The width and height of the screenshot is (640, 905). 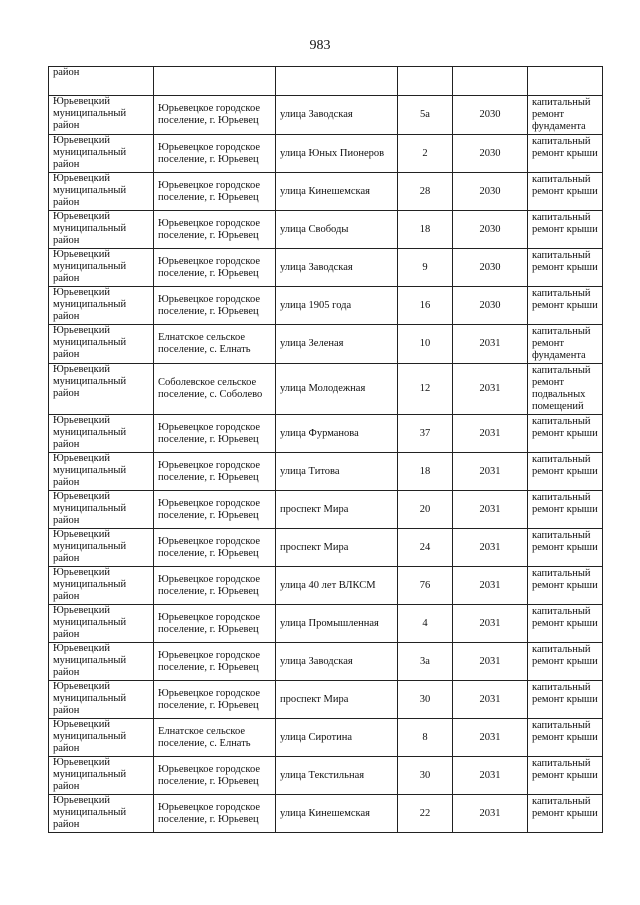 What do you see at coordinates (425, 344) in the screenshot?
I see `house-number-cell: 10` at bounding box center [425, 344].